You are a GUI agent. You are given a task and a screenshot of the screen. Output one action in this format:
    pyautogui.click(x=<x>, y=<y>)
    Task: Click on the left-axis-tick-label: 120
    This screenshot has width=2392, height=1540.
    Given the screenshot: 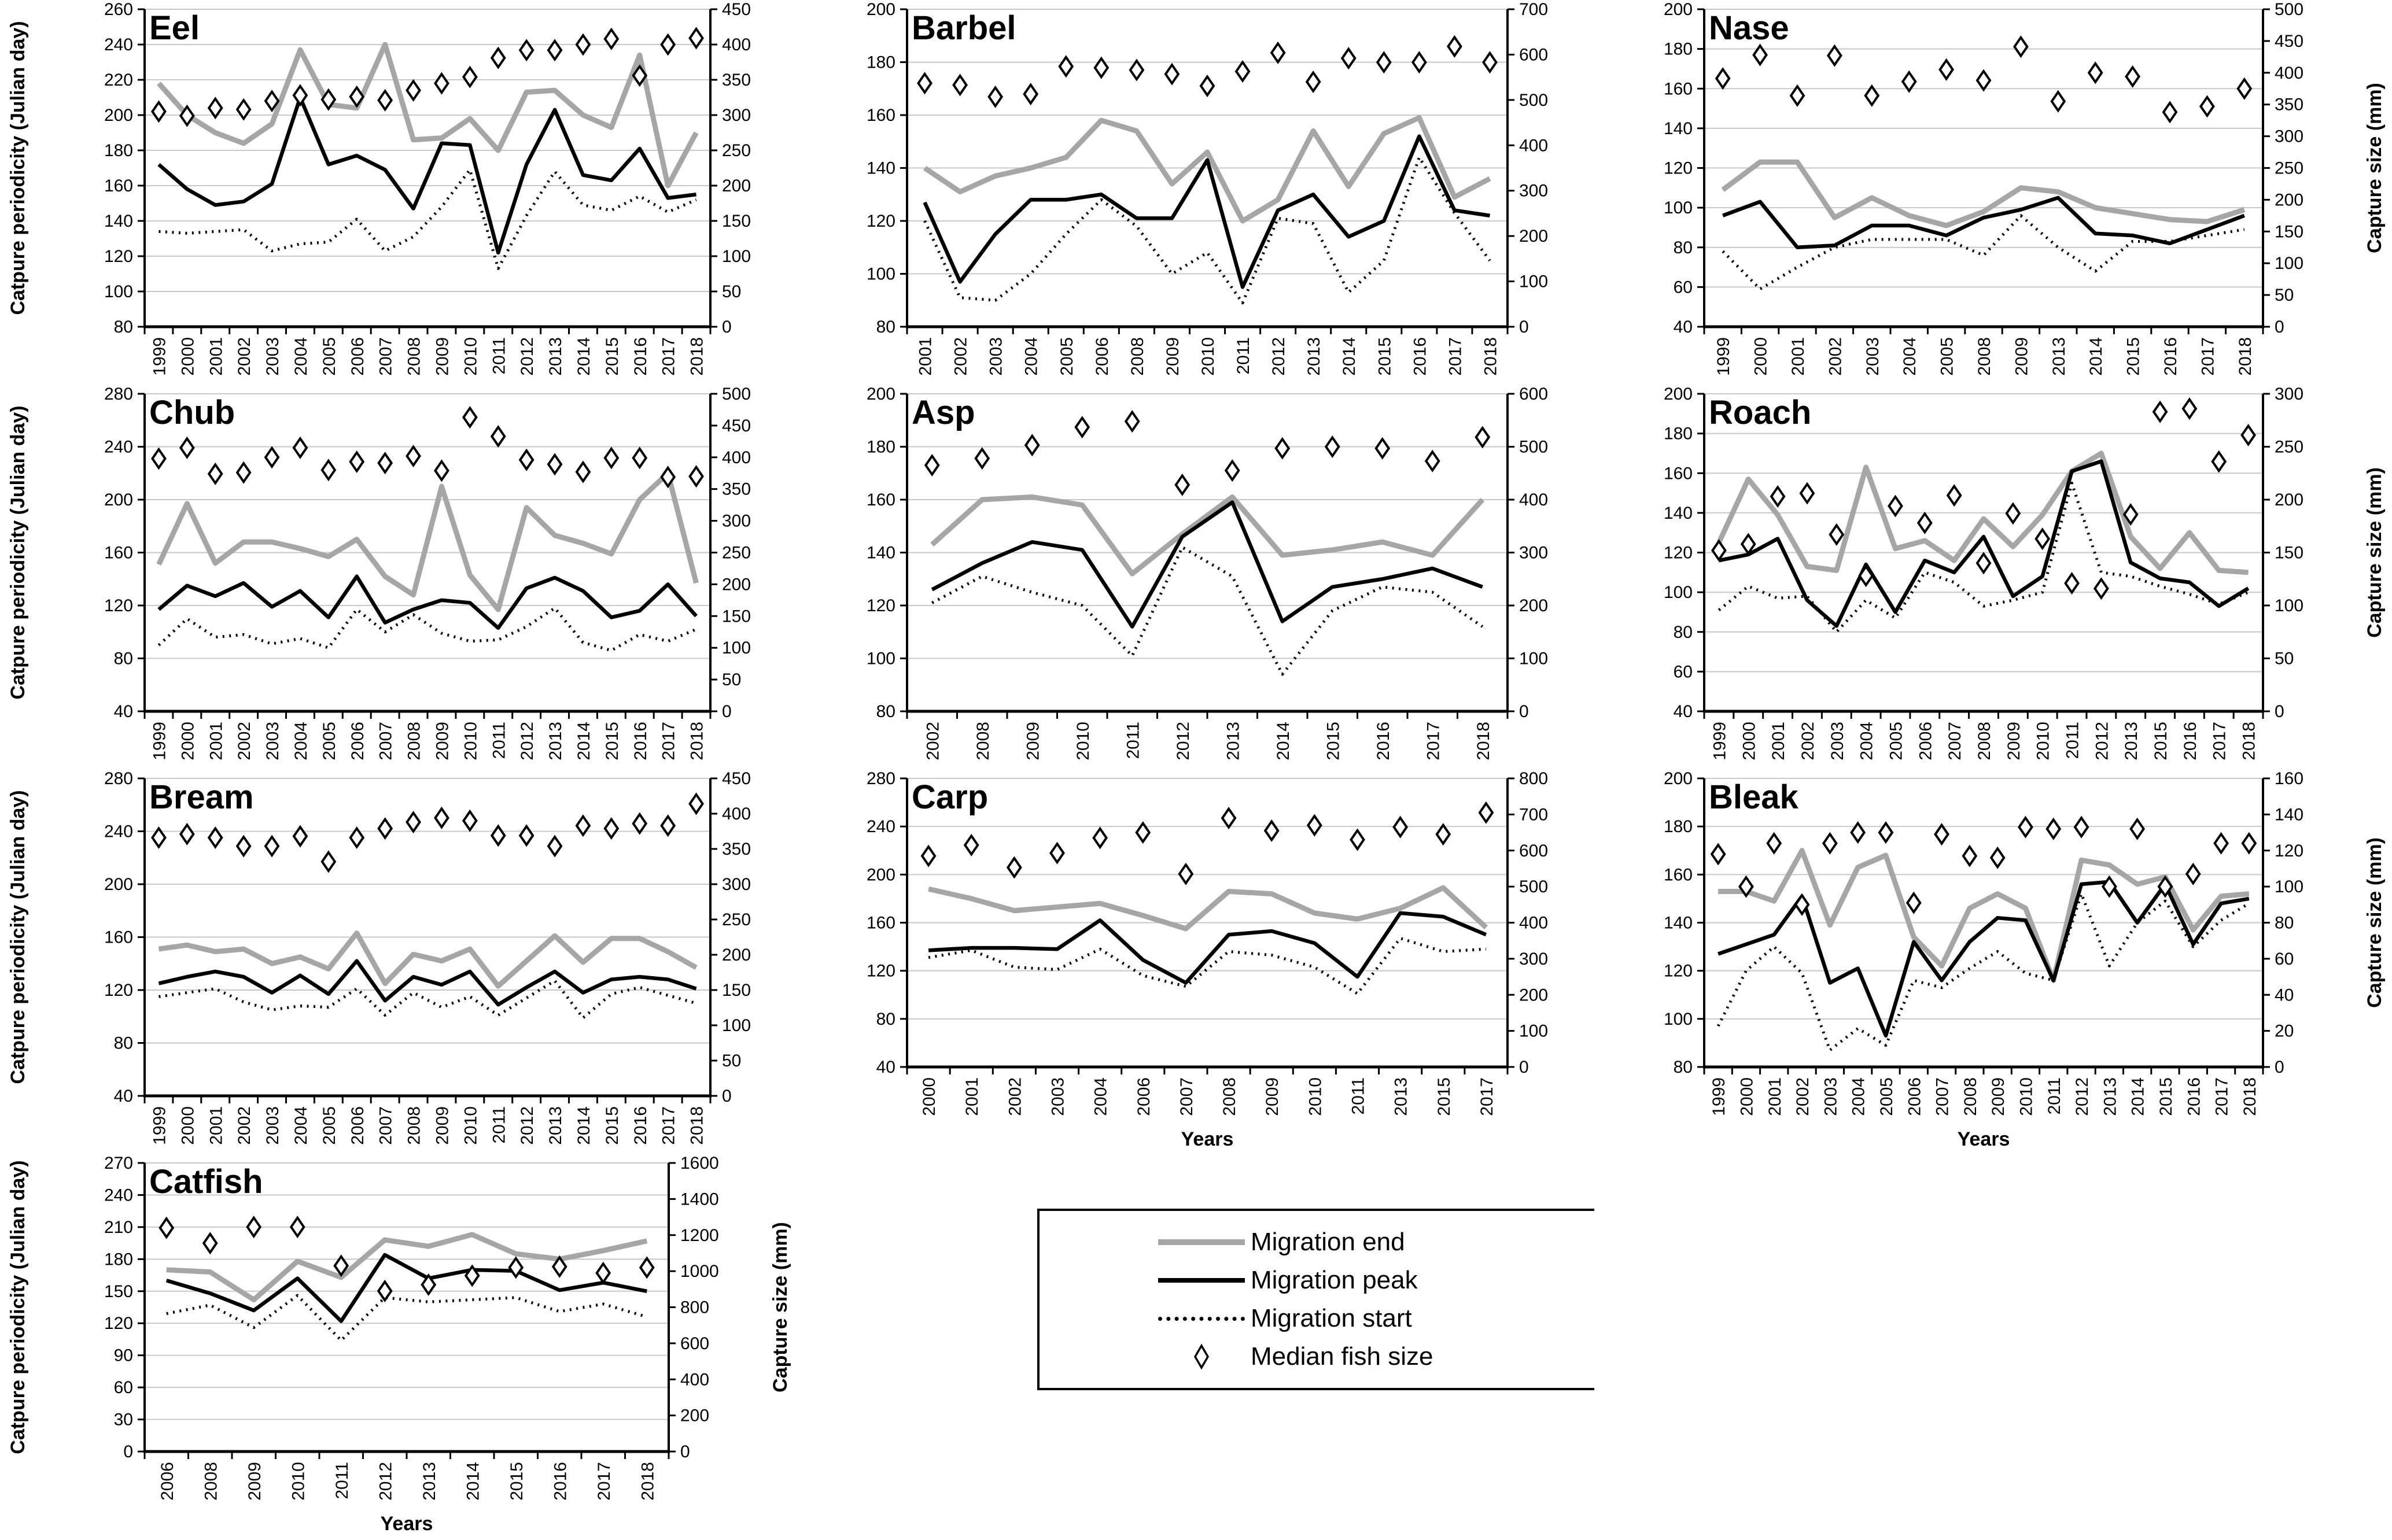 What is the action you would take?
    pyautogui.click(x=118, y=256)
    